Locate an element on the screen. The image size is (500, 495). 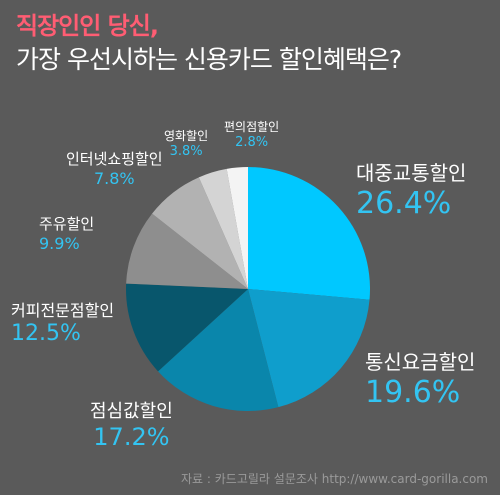
slice-name-coffee: 커피전문점할인 is located at coordinates (63, 310).